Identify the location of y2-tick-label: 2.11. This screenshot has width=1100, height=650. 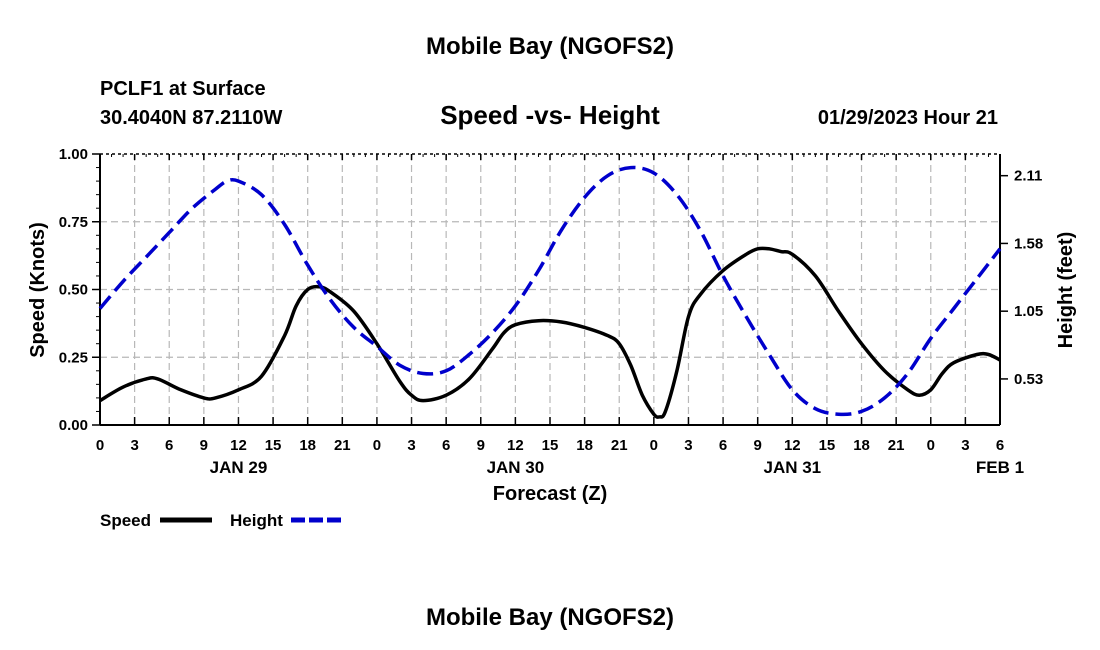
(1028, 176).